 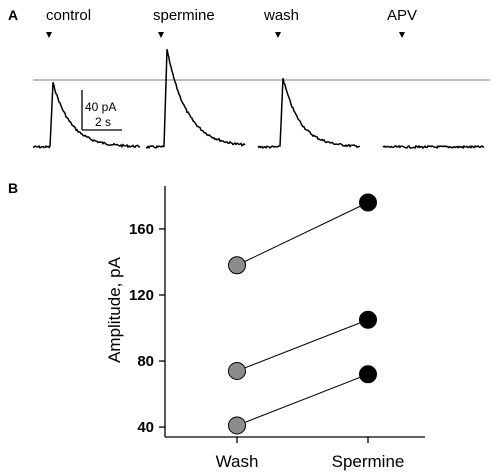 What do you see at coordinates (433, 147) in the screenshot?
I see `trace-apv` at bounding box center [433, 147].